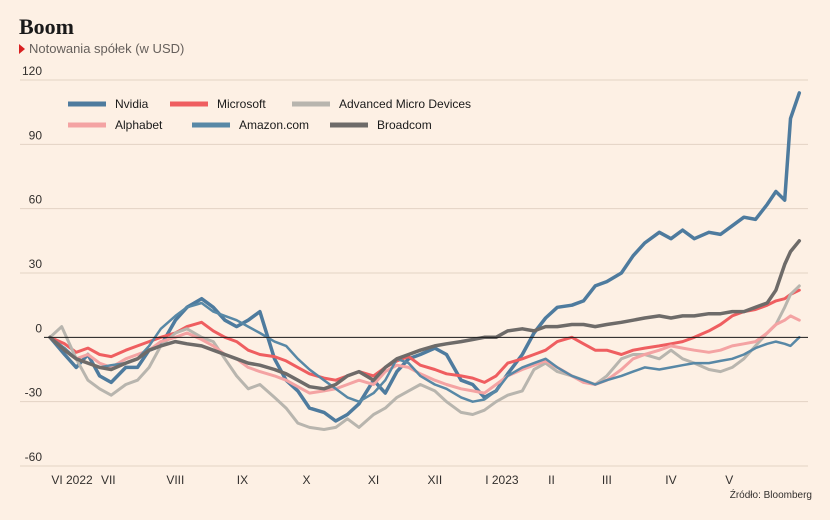  What do you see at coordinates (32, 71) in the screenshot?
I see `y-tick-label: 120` at bounding box center [32, 71].